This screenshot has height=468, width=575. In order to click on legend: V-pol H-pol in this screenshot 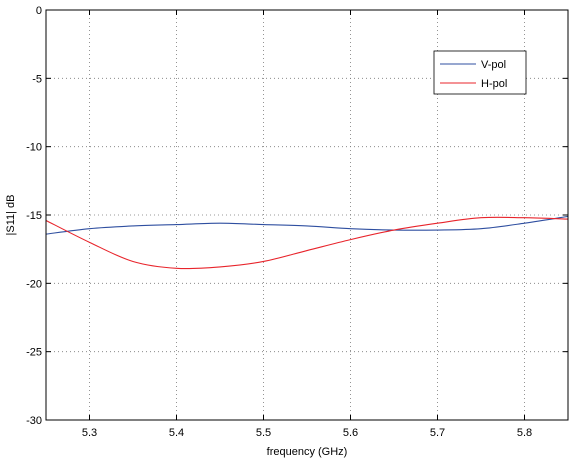, I will do `click(480, 72)`.